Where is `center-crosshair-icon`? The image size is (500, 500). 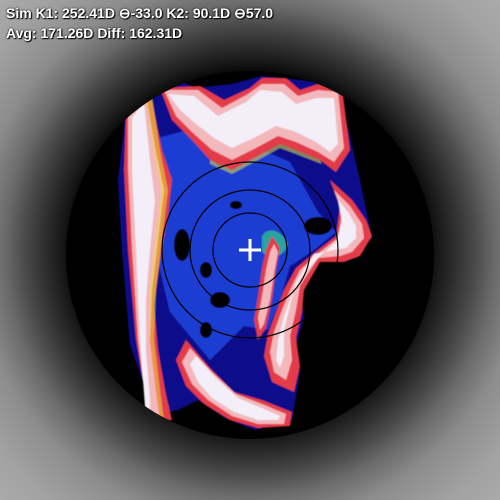 center-crosshair-icon is located at coordinates (250, 250).